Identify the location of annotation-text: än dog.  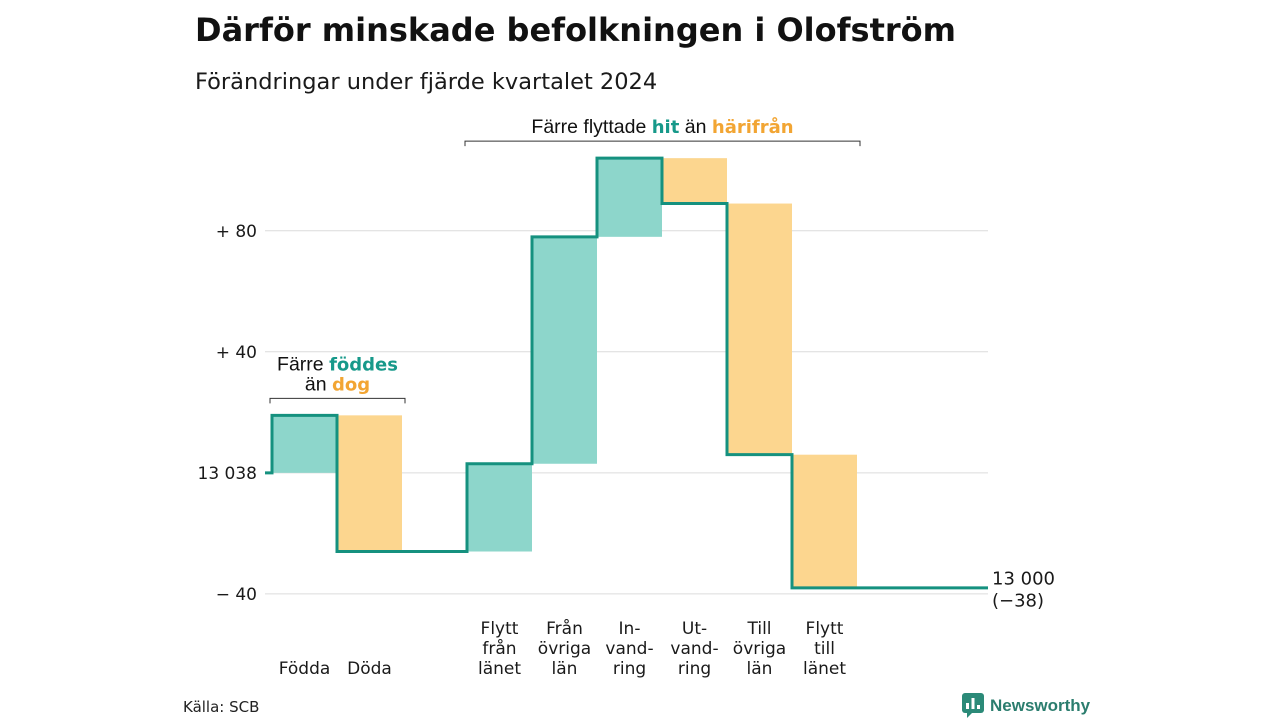
(337, 384).